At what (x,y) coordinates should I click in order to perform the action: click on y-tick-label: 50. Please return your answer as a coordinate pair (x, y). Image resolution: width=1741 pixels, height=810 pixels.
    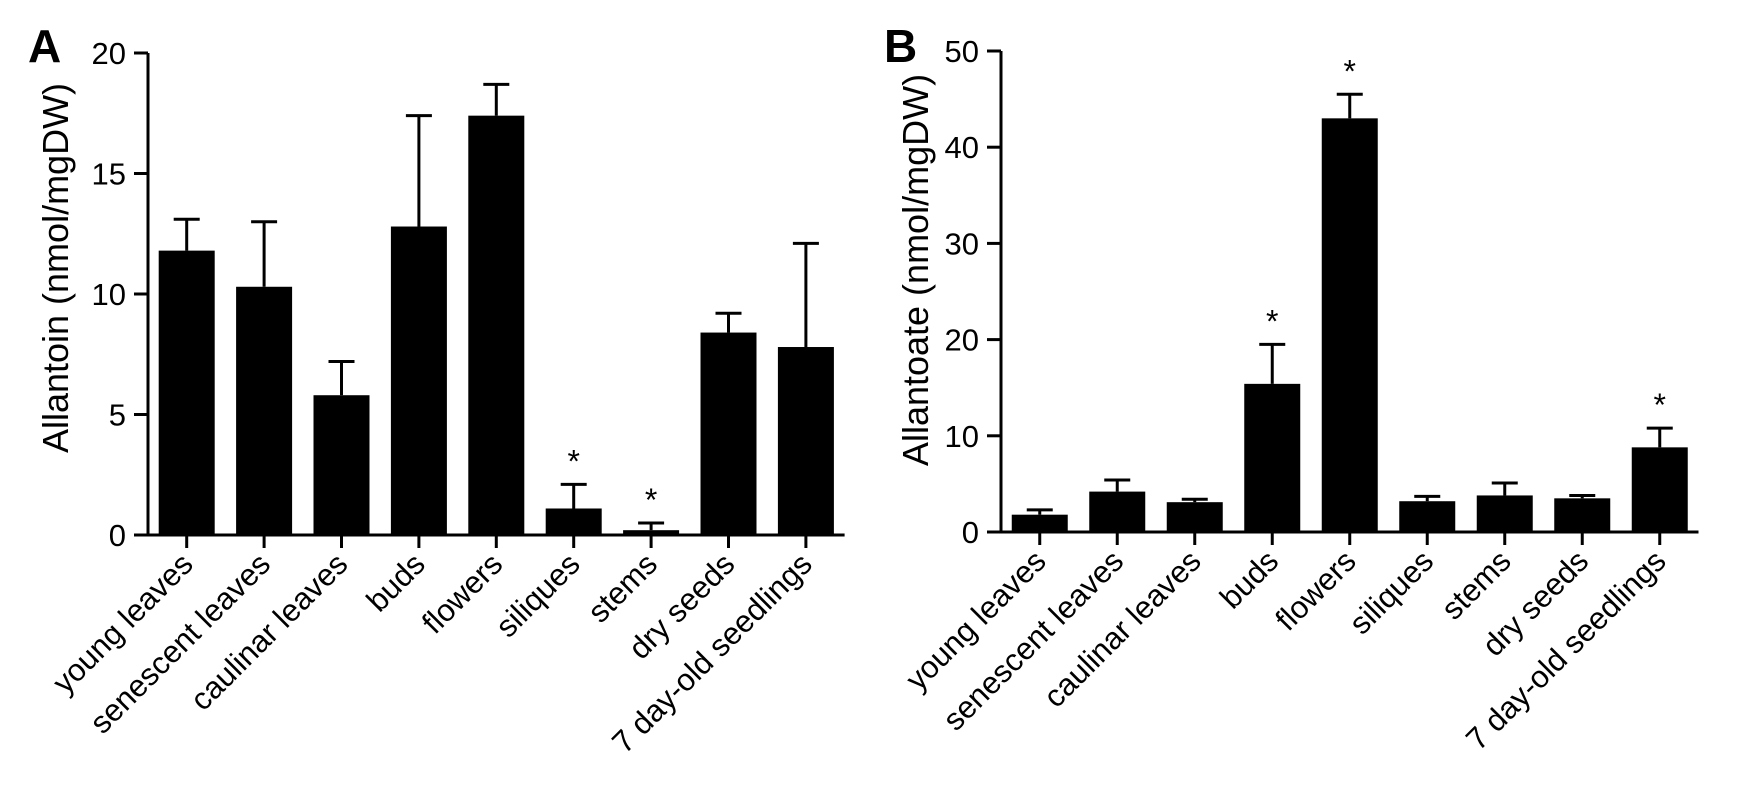
    Looking at the image, I should click on (962, 51).